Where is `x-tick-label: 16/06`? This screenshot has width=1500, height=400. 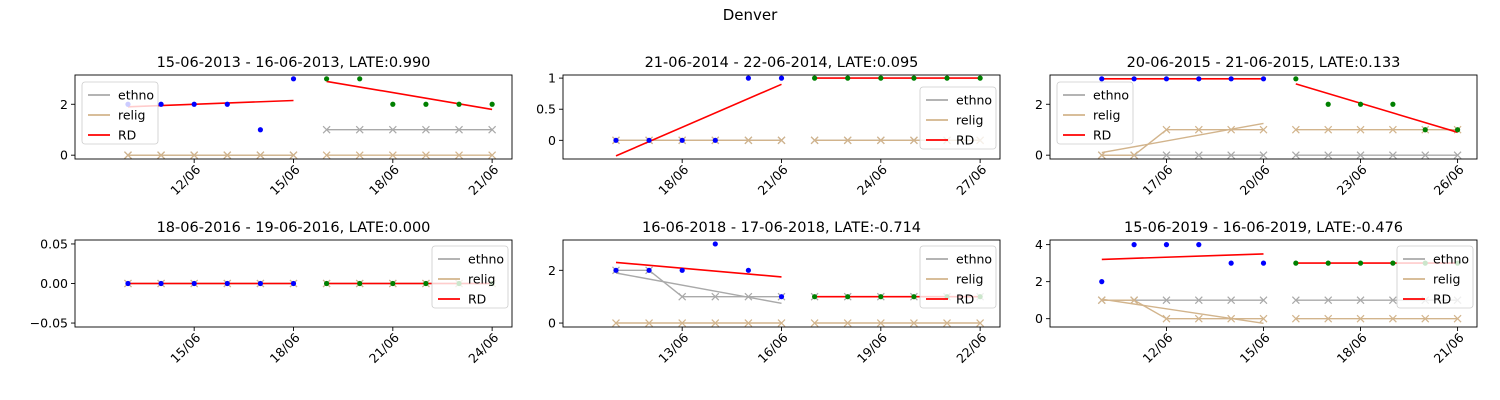 x-tick-label: 16/06 is located at coordinates (773, 348).